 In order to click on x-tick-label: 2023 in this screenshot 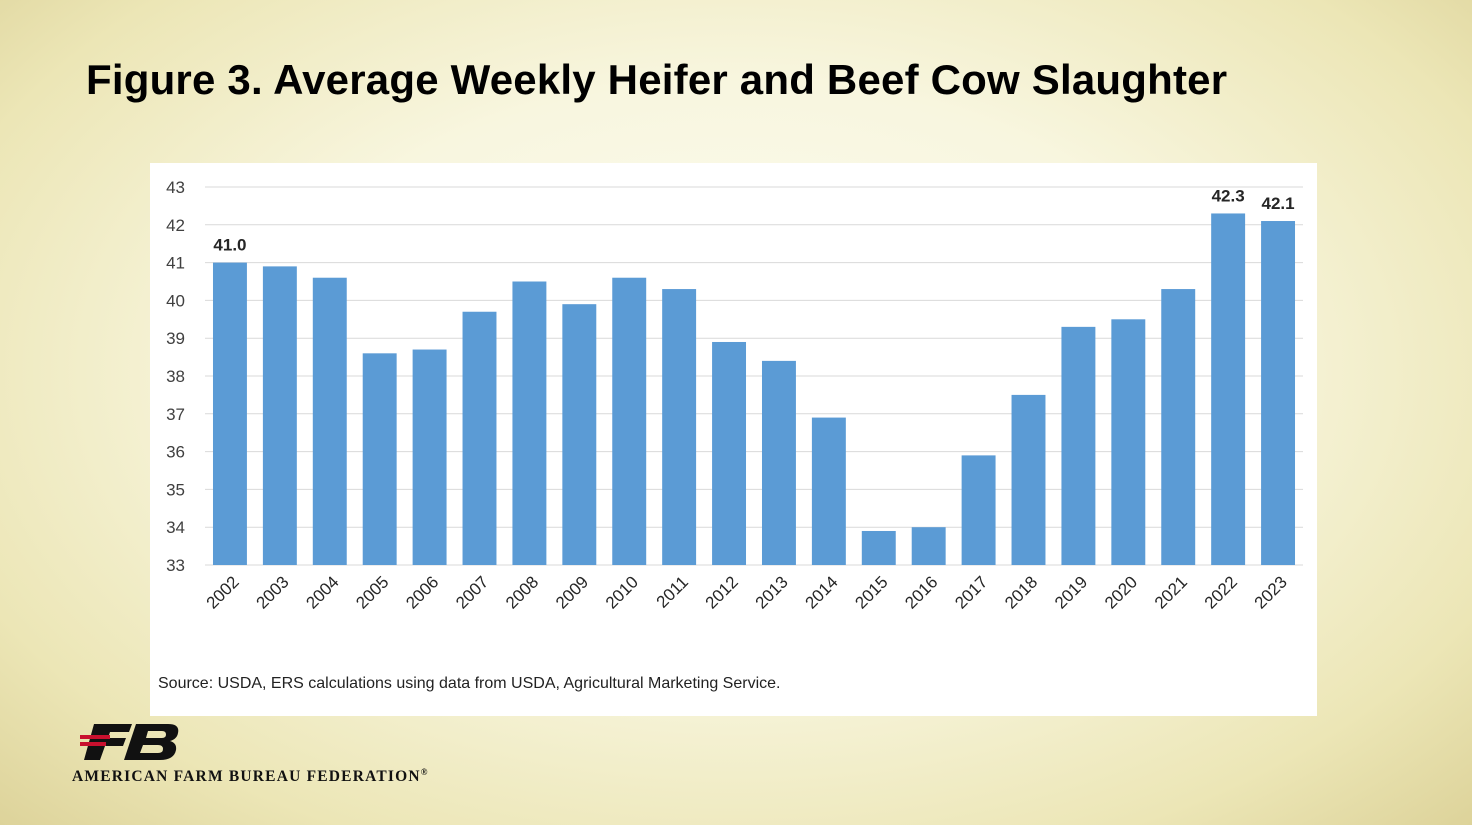, I will do `click(1271, 592)`.